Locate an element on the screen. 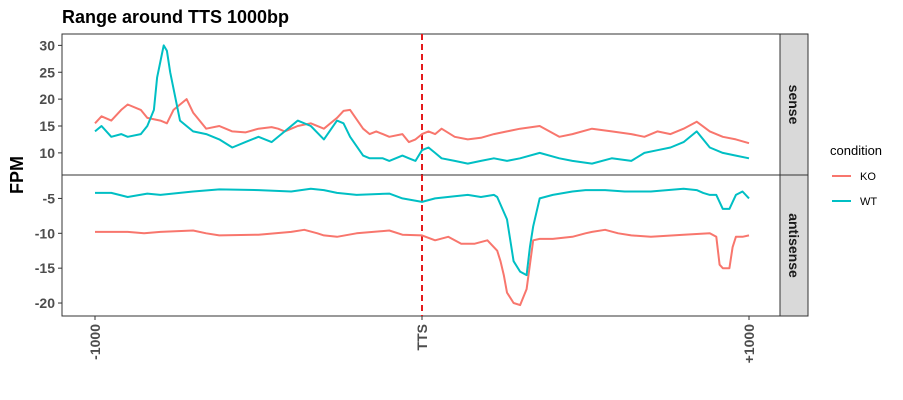  chart-title: Range around TTS 1000bp is located at coordinates (175, 17).